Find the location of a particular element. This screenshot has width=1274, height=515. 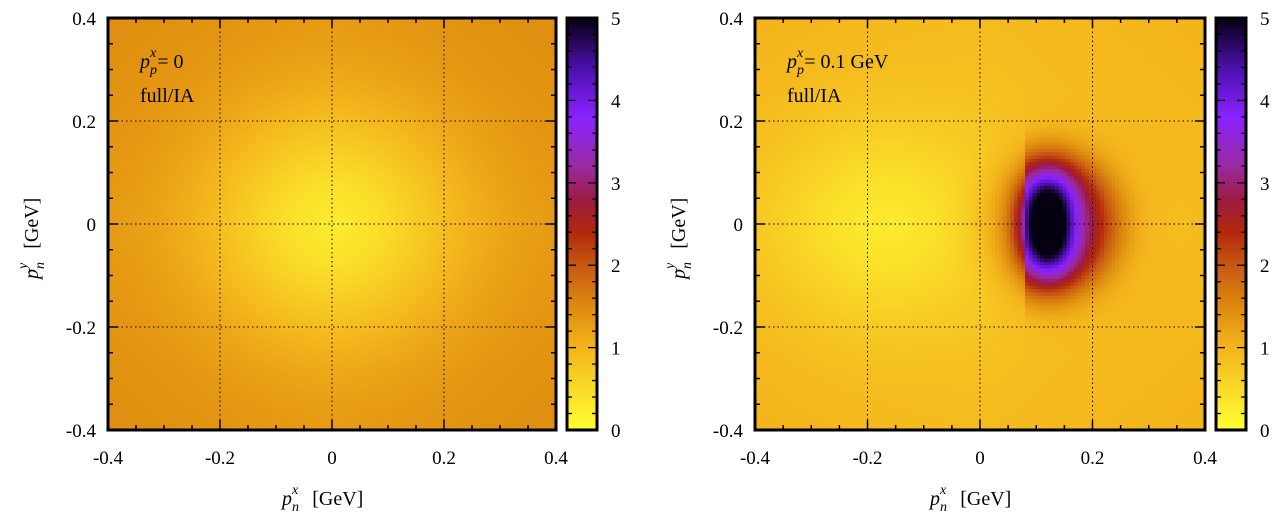

left-colorbar: 0 1 2 3 4 5 is located at coordinates (593, 225).